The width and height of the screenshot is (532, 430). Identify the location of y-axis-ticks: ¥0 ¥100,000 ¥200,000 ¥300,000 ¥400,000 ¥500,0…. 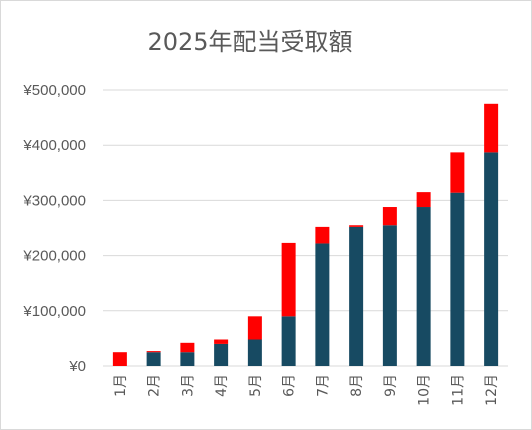
(54, 228).